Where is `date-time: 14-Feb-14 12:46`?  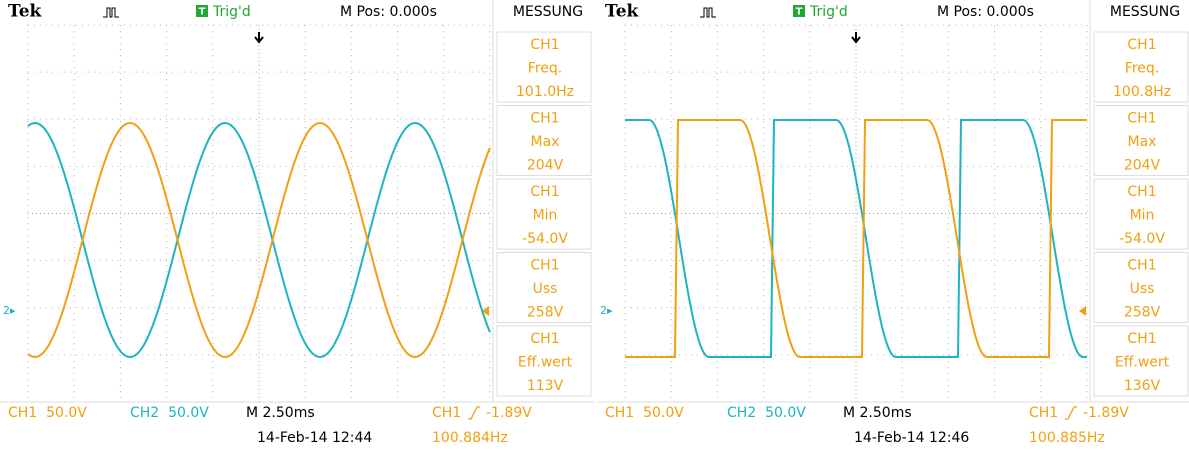 date-time: 14-Feb-14 12:46 is located at coordinates (911, 438).